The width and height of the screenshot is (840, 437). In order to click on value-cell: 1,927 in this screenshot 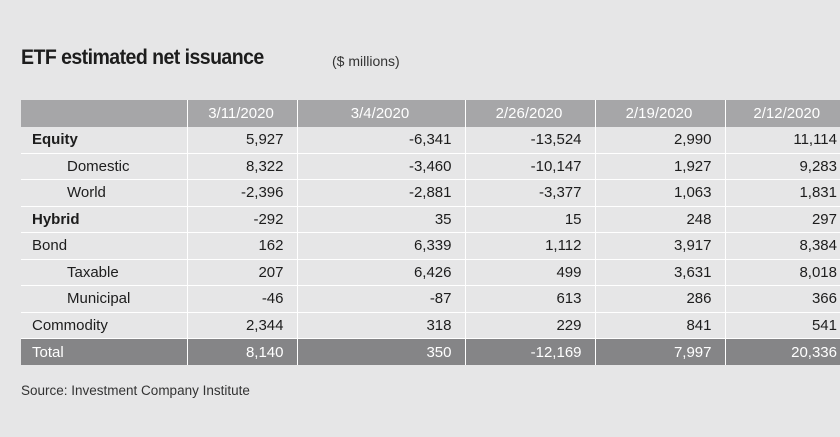, I will do `click(659, 166)`.